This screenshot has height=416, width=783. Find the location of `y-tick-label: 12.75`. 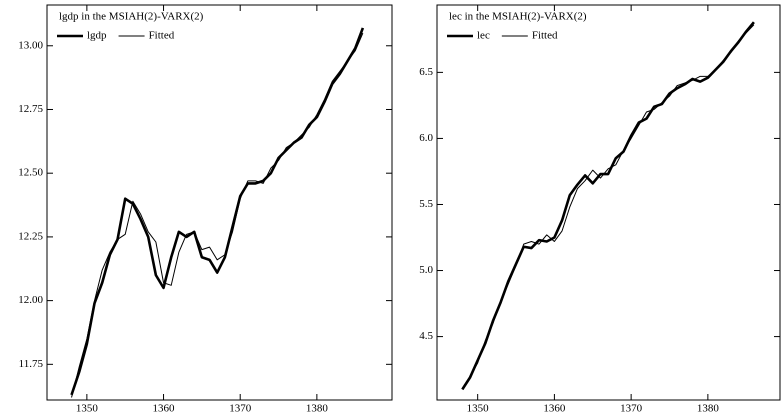

y-tick-label: 12.75 is located at coordinates (30, 109).